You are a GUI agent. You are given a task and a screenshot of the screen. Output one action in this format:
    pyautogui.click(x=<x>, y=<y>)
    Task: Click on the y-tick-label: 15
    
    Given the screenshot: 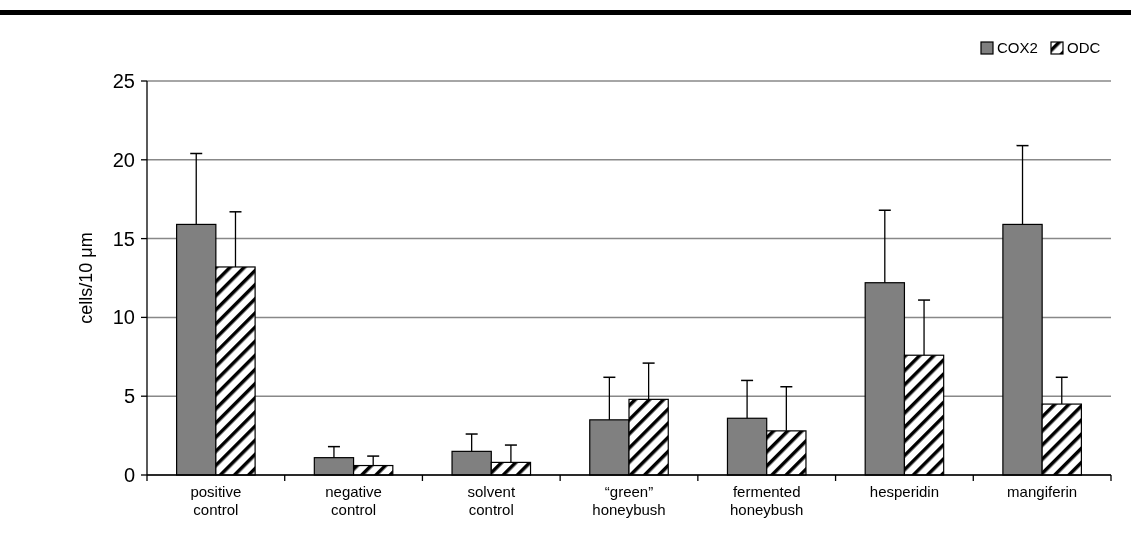 What is the action you would take?
    pyautogui.click(x=123, y=238)
    